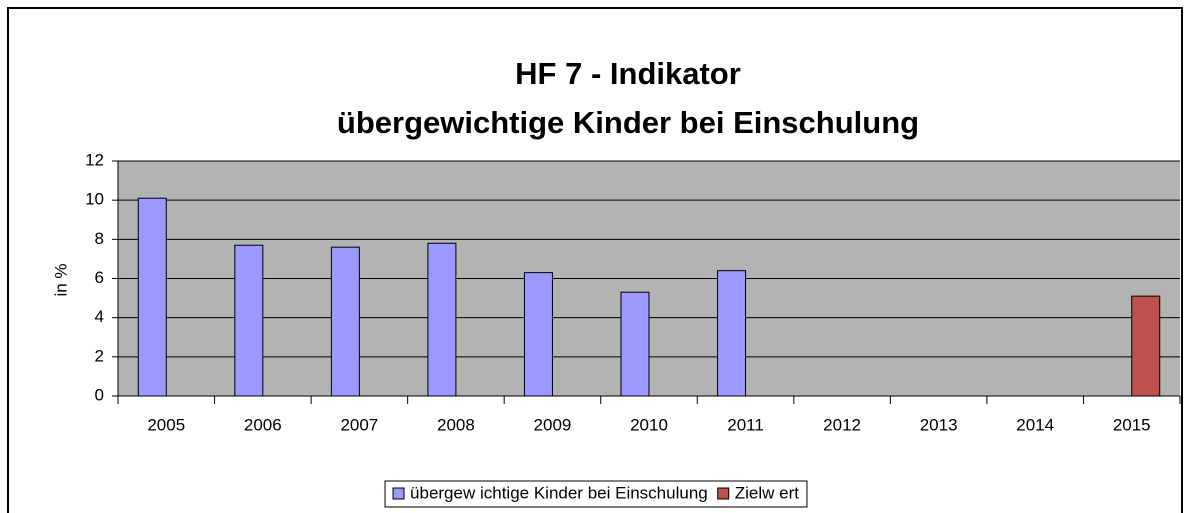 This screenshot has height=513, width=1184. What do you see at coordinates (628, 73) in the screenshot?
I see `chart-title: HF 7 - Indikator` at bounding box center [628, 73].